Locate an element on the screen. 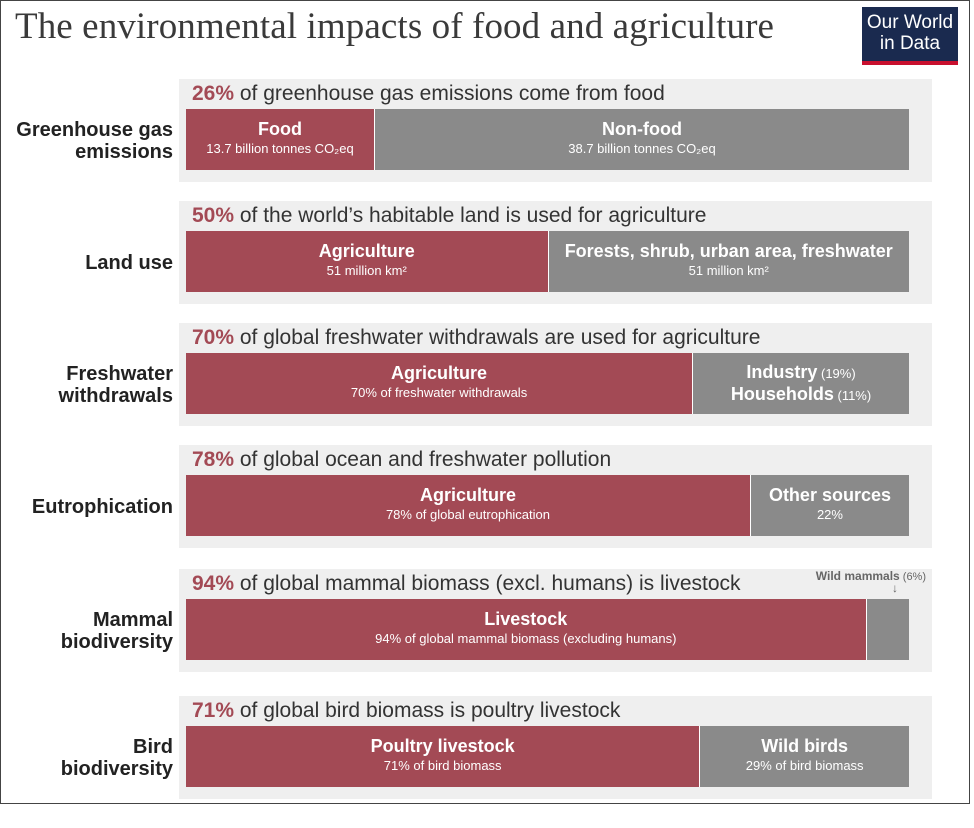 The width and height of the screenshot is (974, 828). annotation-share: (6%) is located at coordinates (912, 577).